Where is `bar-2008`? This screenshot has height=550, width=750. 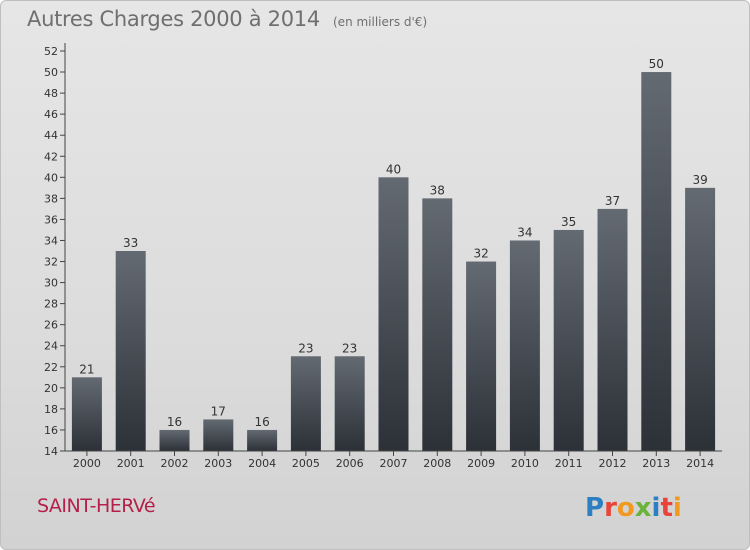 bar-2008 is located at coordinates (437, 324).